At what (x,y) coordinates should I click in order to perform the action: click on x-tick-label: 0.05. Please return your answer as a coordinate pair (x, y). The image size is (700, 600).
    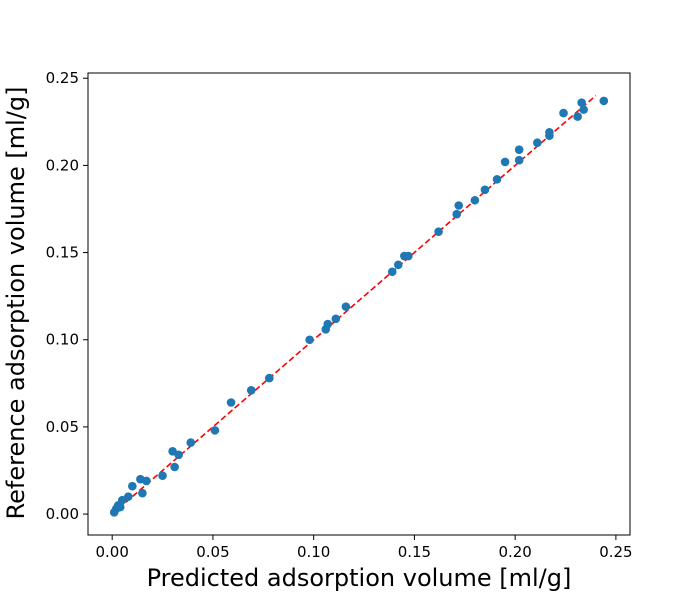
    Looking at the image, I should click on (212, 552).